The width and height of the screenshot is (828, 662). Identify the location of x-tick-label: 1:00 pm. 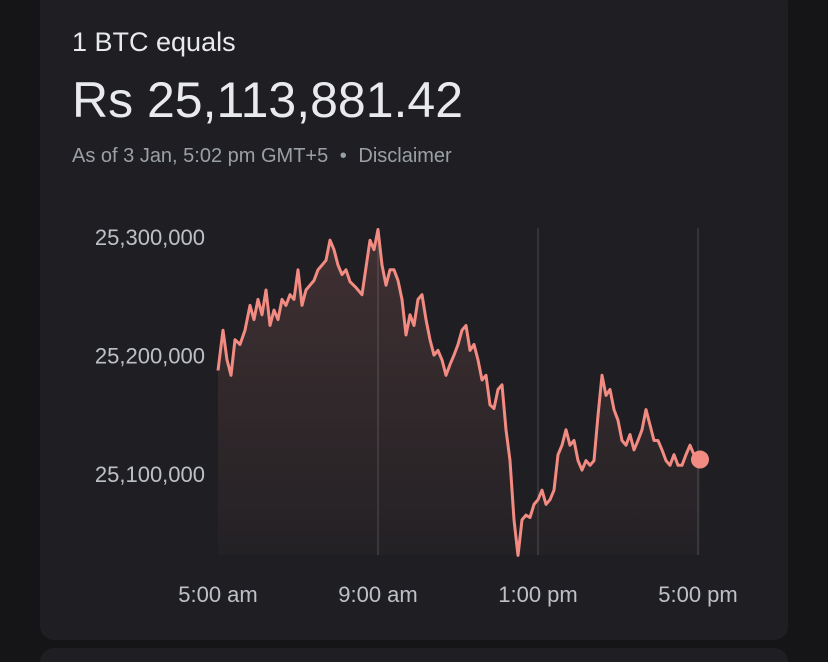
(538, 594).